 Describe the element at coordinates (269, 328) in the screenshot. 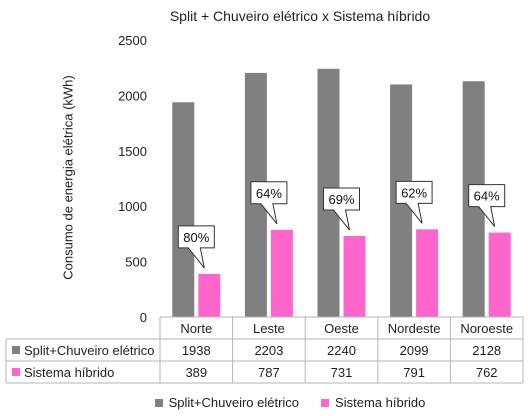

I see `x-tick-label: Leste` at that location.